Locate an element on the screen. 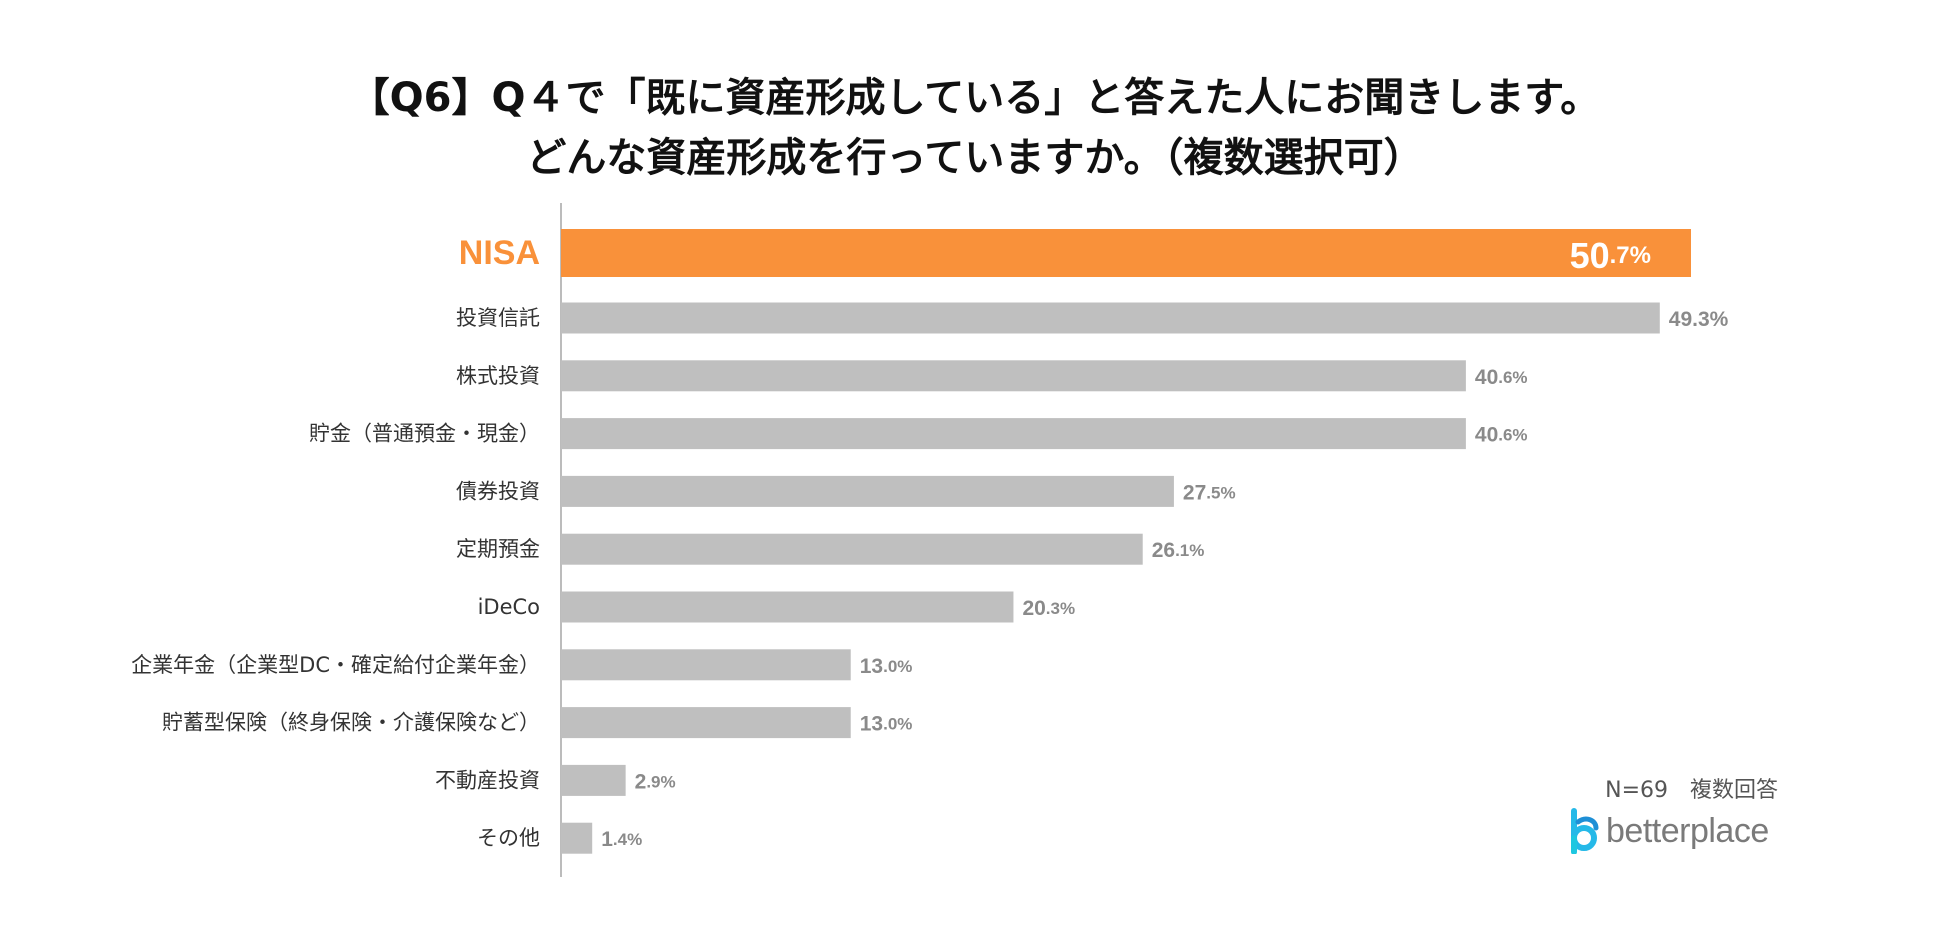 The image size is (1950, 931). value-label-8: 13.0% is located at coordinates (886, 723).